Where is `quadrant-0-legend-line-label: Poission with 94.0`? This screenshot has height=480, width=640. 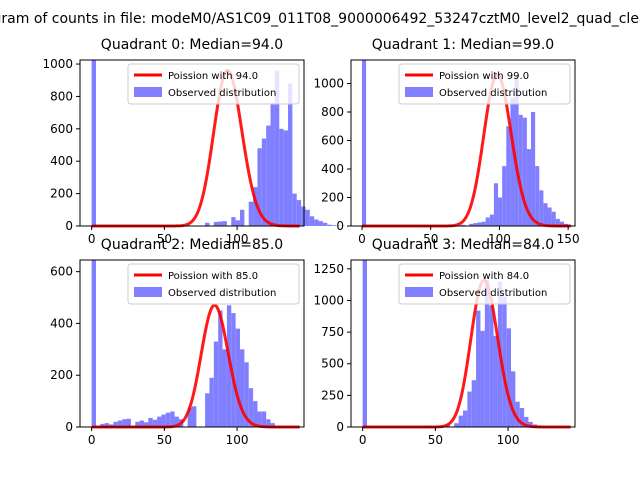
quadrant-0-legend-line-label: Poission with 94.0 is located at coordinates (213, 76).